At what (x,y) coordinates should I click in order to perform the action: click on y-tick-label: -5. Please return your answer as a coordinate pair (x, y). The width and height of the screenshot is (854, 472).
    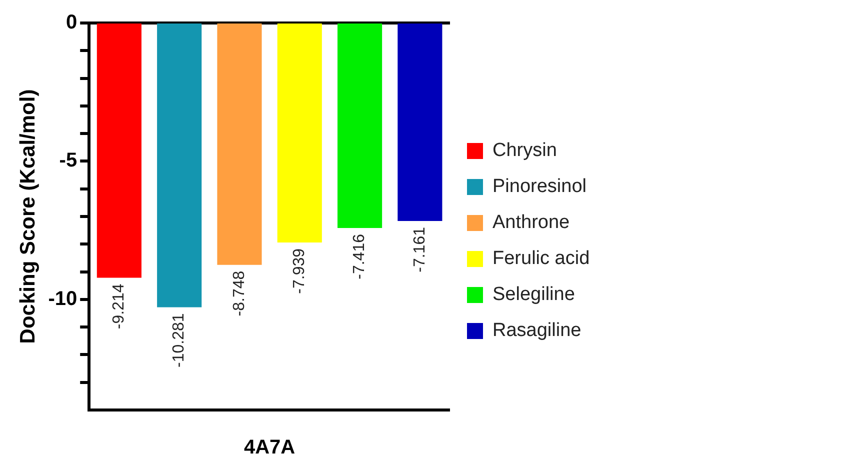
    Looking at the image, I should click on (68, 161).